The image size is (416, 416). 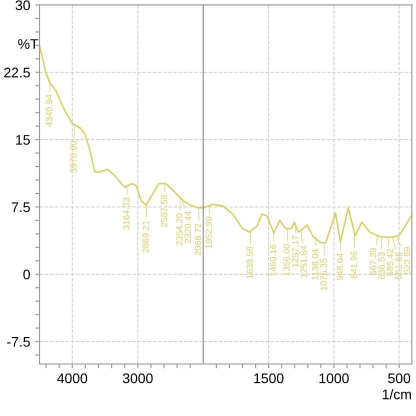 I want to click on x-tick-label: 3000, so click(x=137, y=378).